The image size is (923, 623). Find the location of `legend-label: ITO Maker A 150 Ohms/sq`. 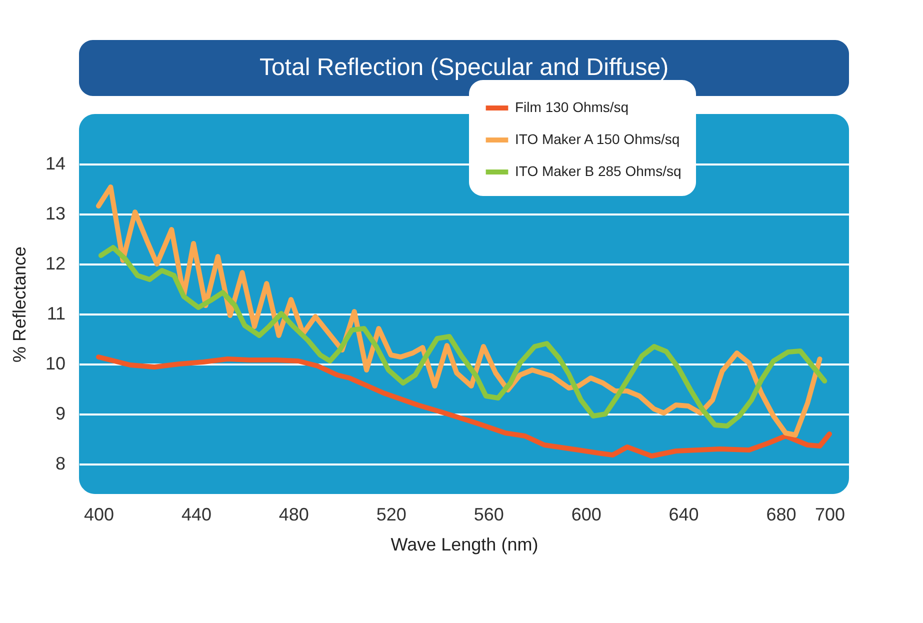

legend-label: ITO Maker A 150 Ohms/sq is located at coordinates (597, 139).